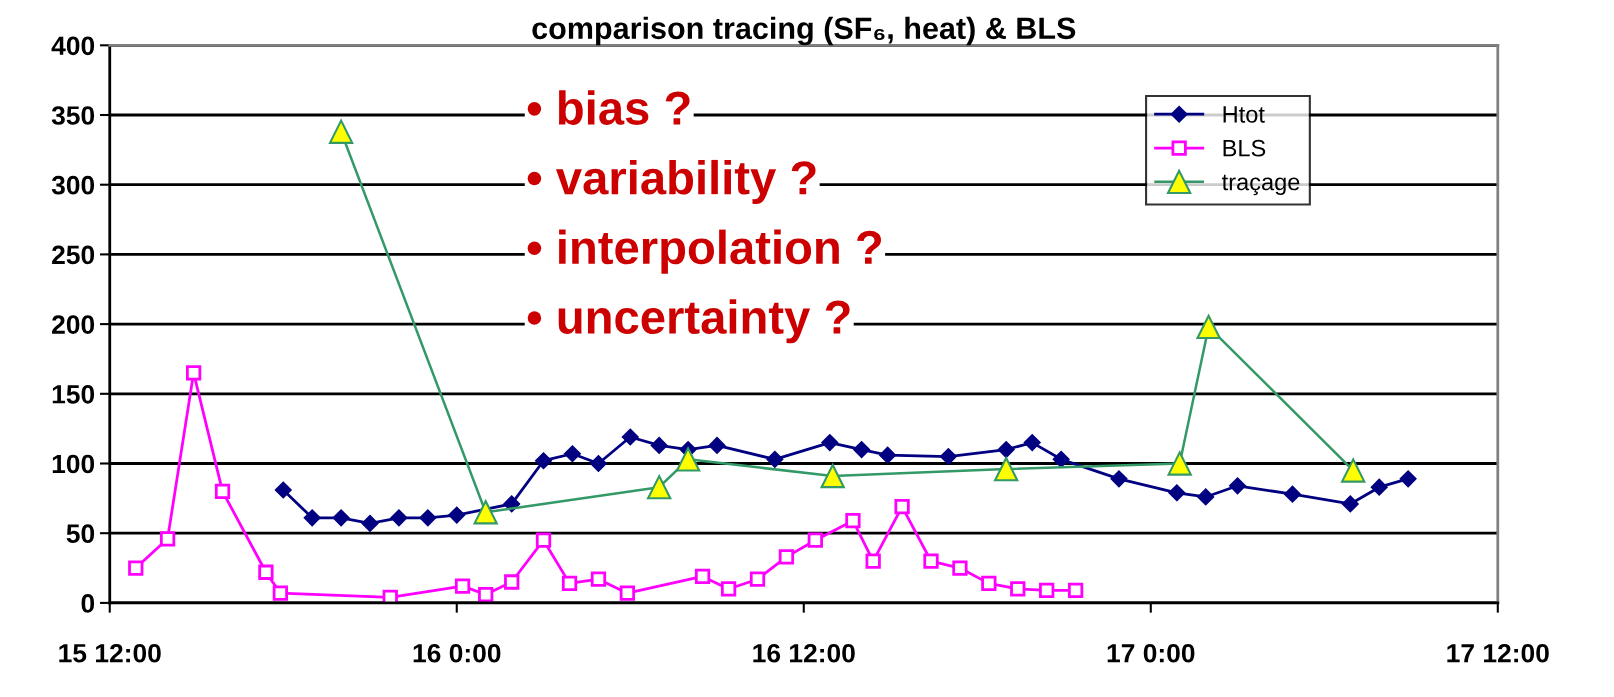 The height and width of the screenshot is (697, 1614). I want to click on x-tick-label: 17 12:00, so click(1498, 653).